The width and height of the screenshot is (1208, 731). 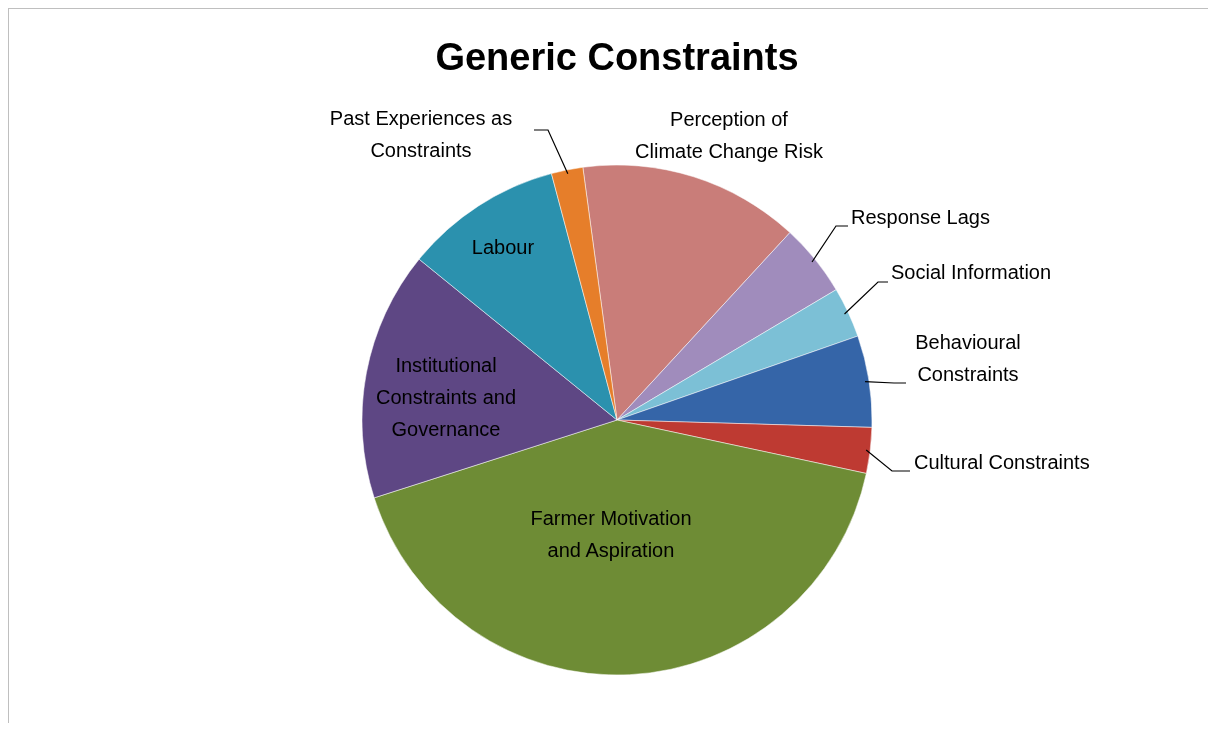 I want to click on chart-title: Generic Constraints, so click(x=617, y=57).